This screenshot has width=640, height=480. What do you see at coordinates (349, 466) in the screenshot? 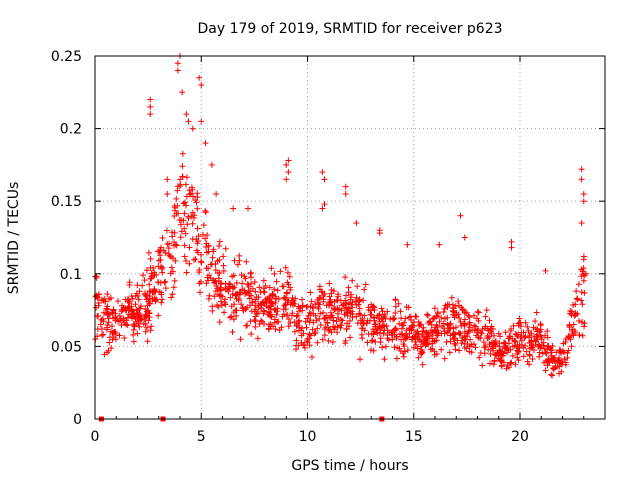
I see `x-axis-label: GPS time / hours` at bounding box center [349, 466].